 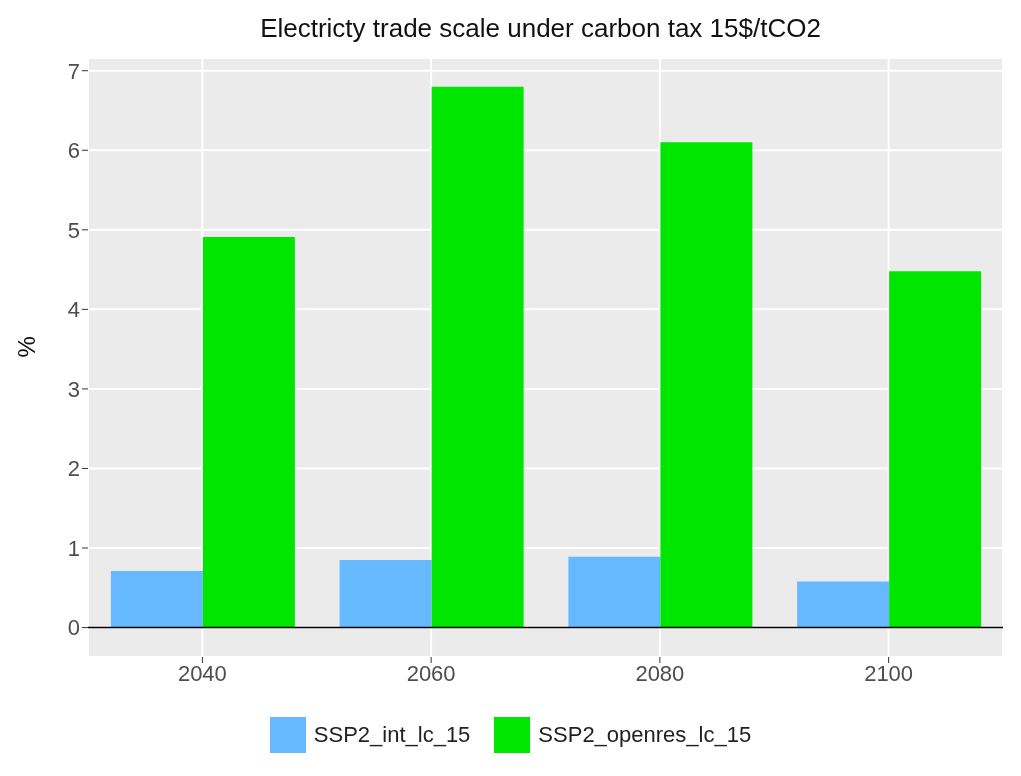 What do you see at coordinates (889, 673) in the screenshot?
I see `x-tick-label: 2100` at bounding box center [889, 673].